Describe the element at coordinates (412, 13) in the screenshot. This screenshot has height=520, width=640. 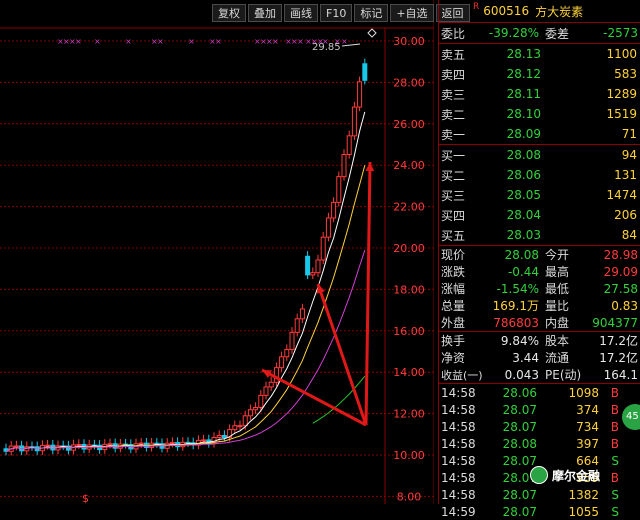
I see `toolbar-btn-5: +自选` at that location.